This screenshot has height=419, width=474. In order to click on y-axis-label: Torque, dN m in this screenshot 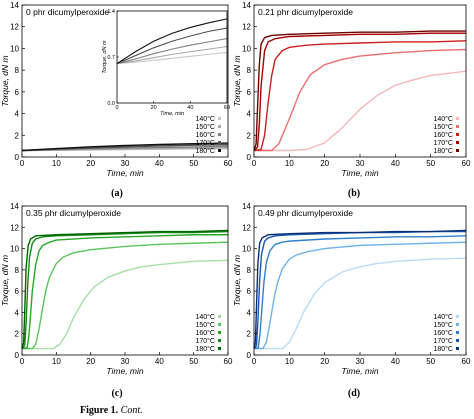, I will do `click(5, 280)`.